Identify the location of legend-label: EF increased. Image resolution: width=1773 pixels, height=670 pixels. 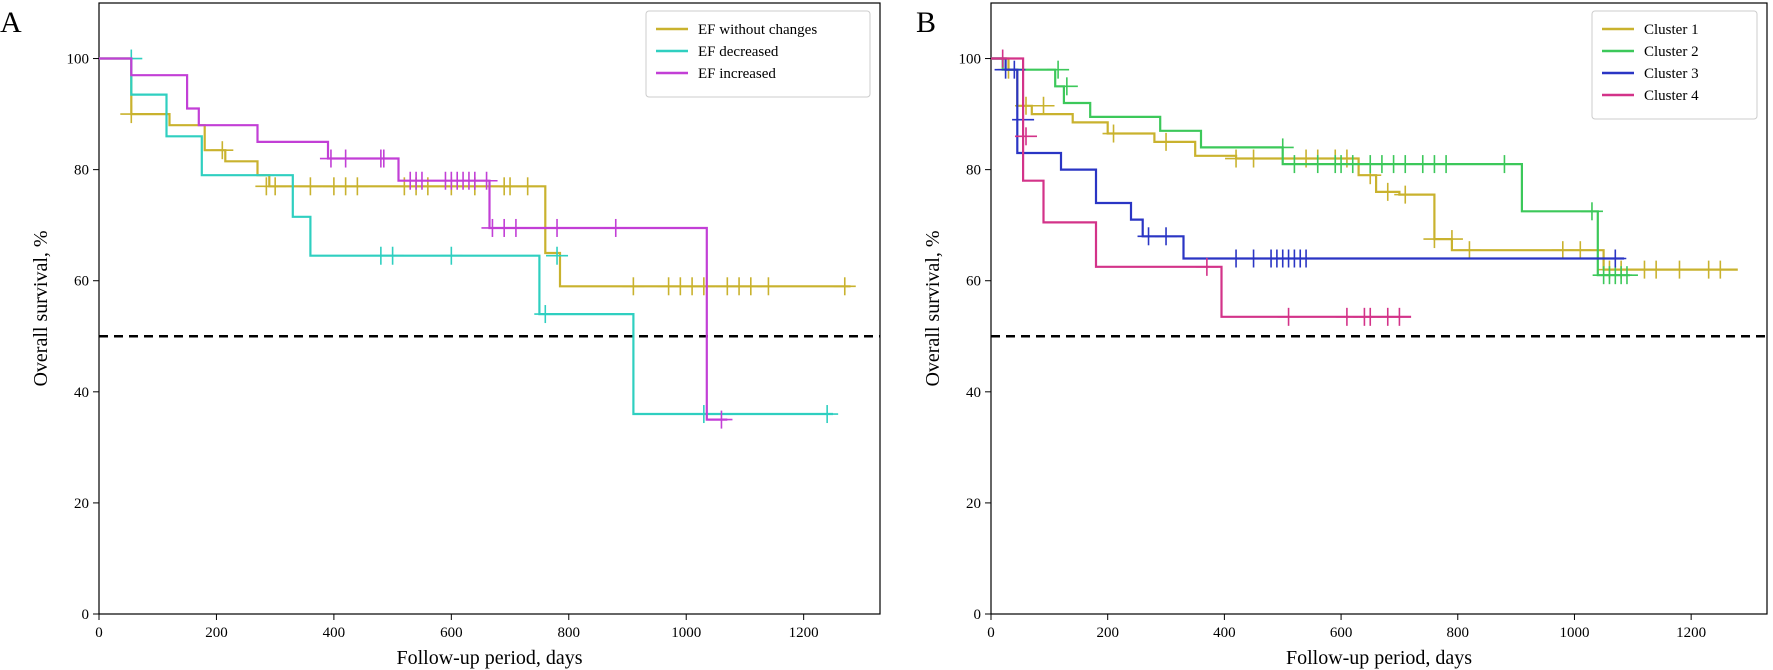
(737, 74).